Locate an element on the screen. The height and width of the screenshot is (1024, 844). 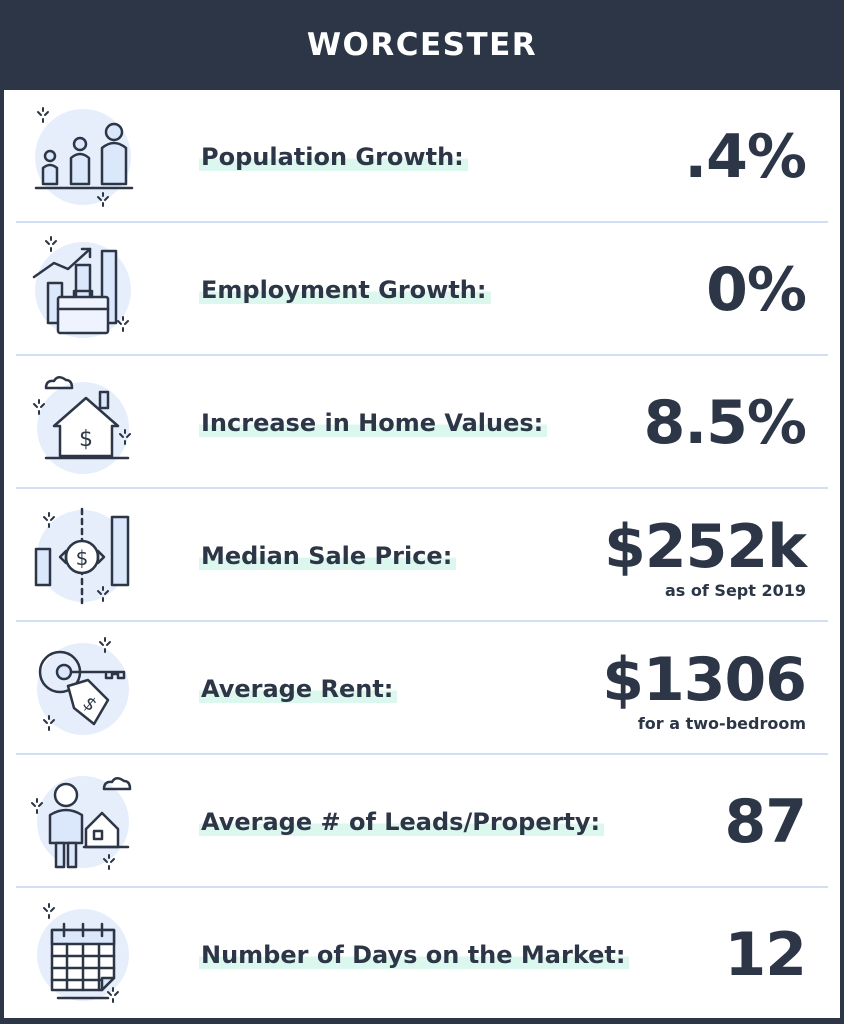
price-exchange-icon: $ is located at coordinates (82, 556).